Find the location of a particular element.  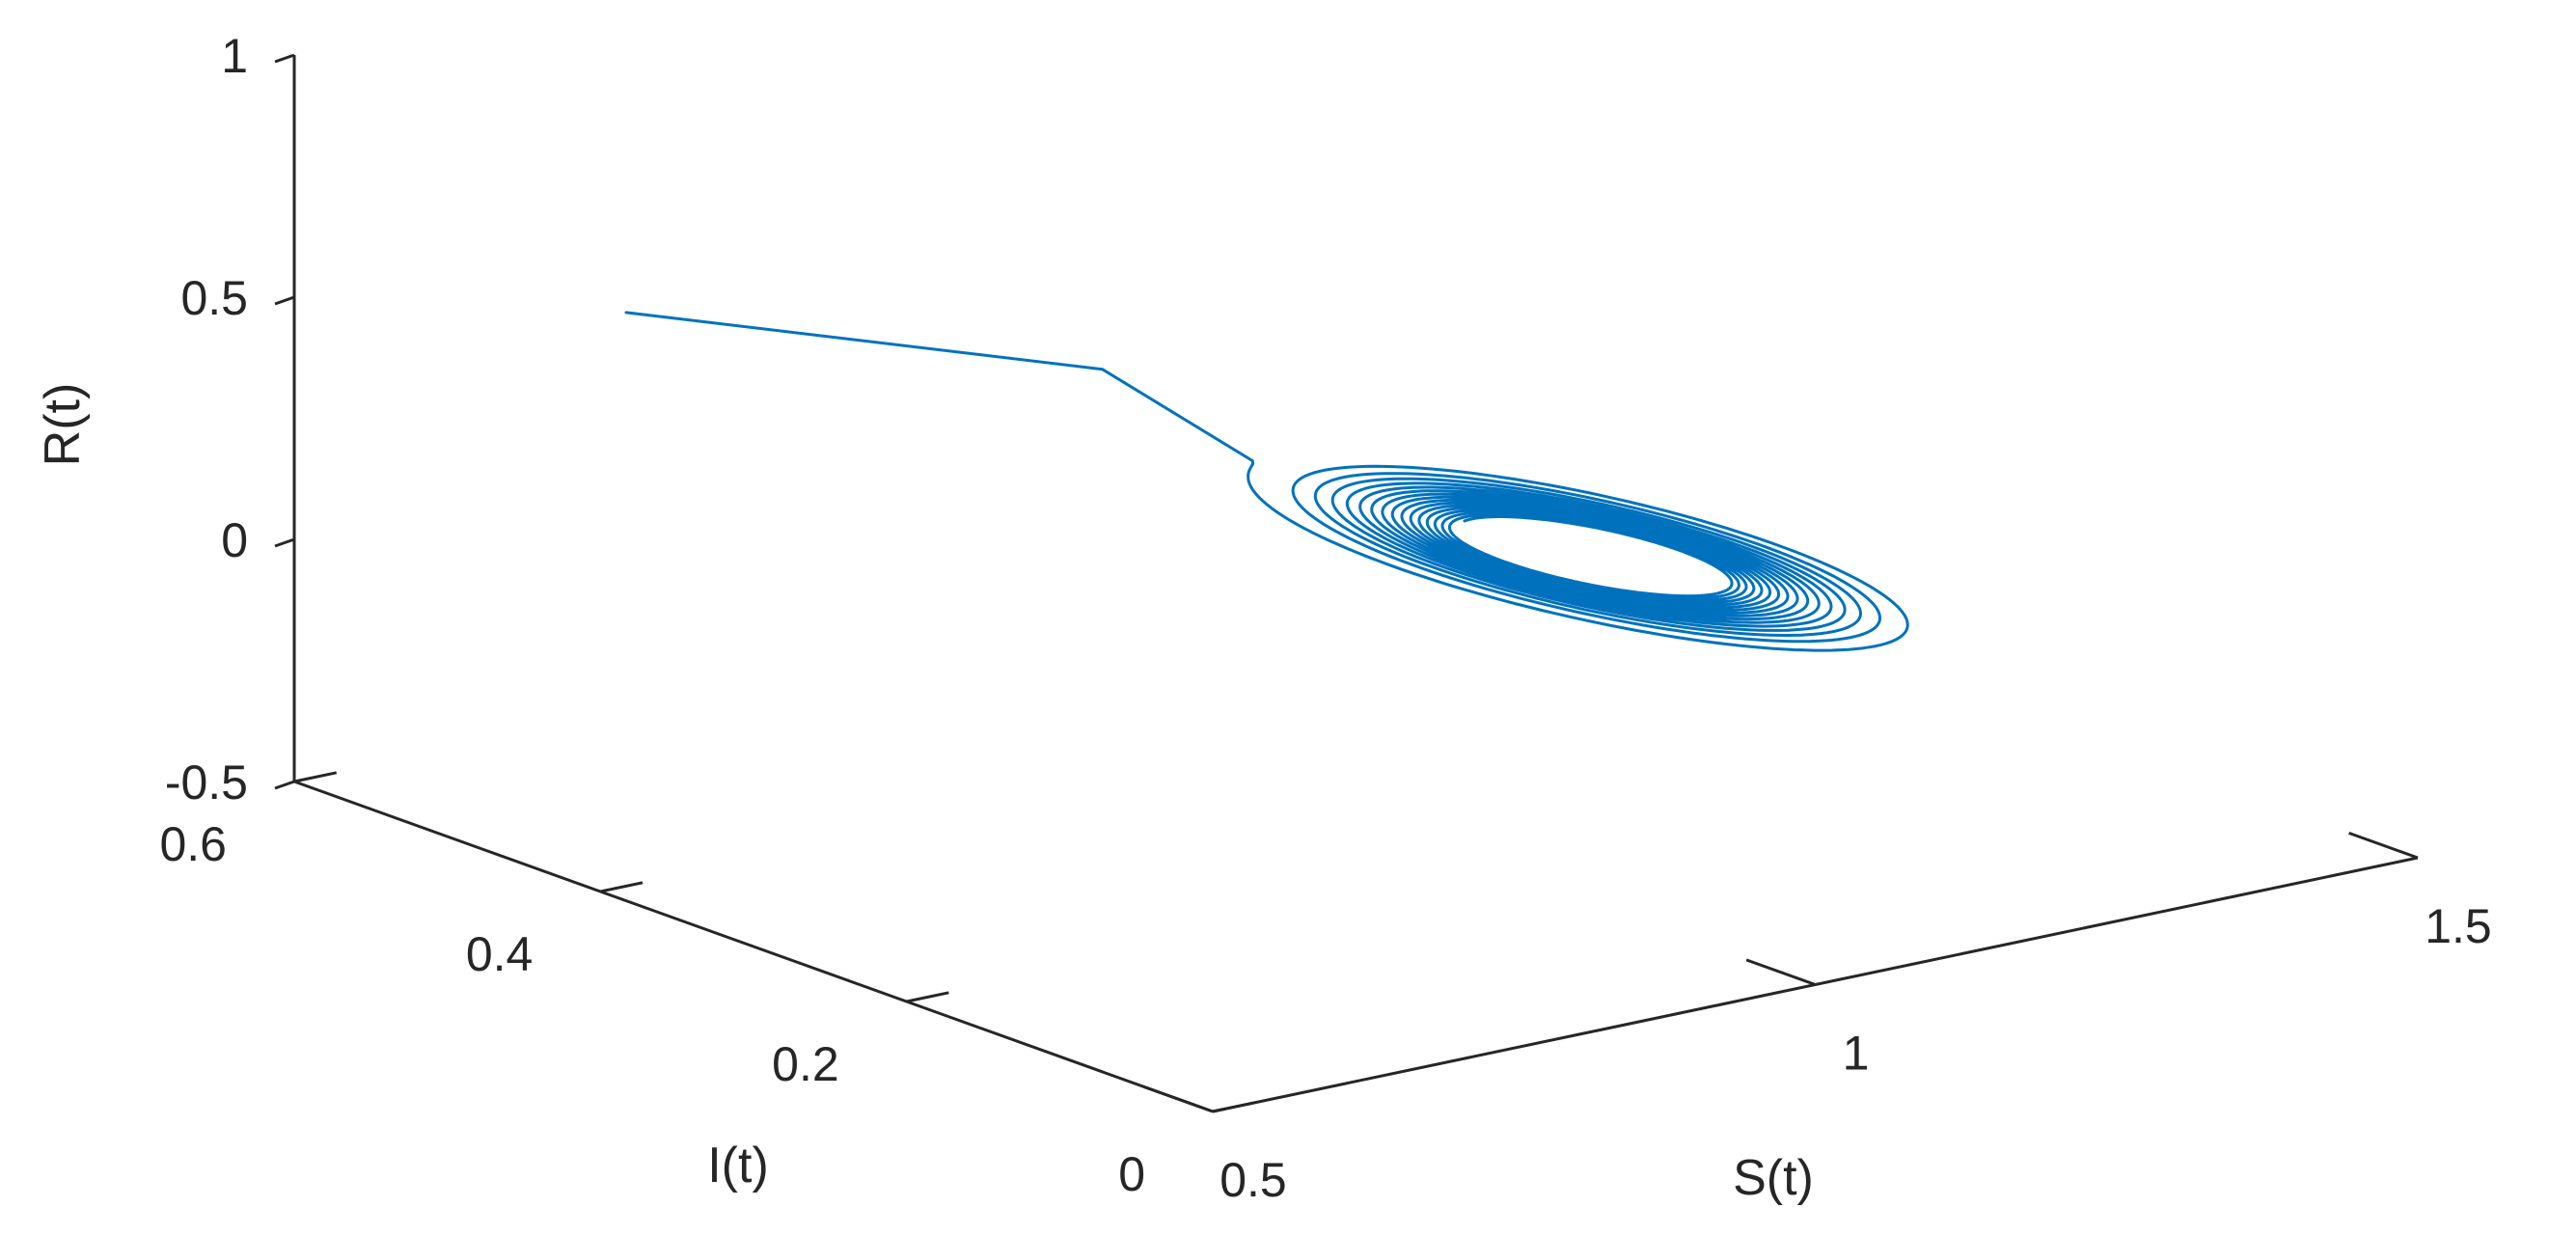

z-tick-label: -0.5 is located at coordinates (206, 782).